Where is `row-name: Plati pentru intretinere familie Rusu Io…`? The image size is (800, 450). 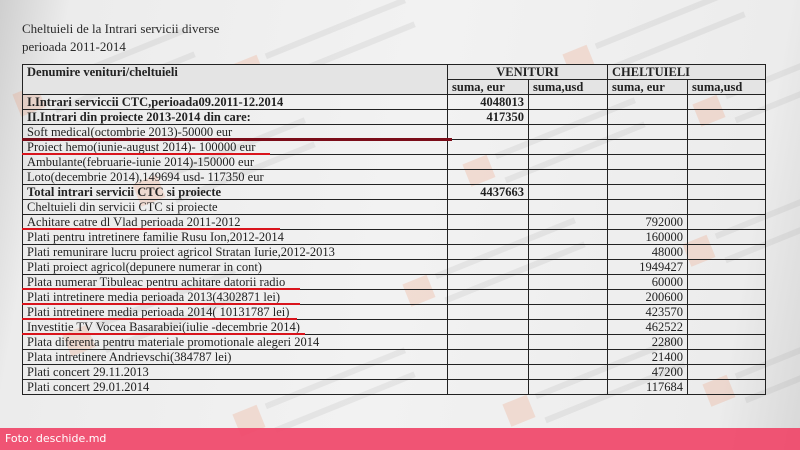
row-name: Plati pentru intretinere familie Rusu Io… is located at coordinates (235, 237).